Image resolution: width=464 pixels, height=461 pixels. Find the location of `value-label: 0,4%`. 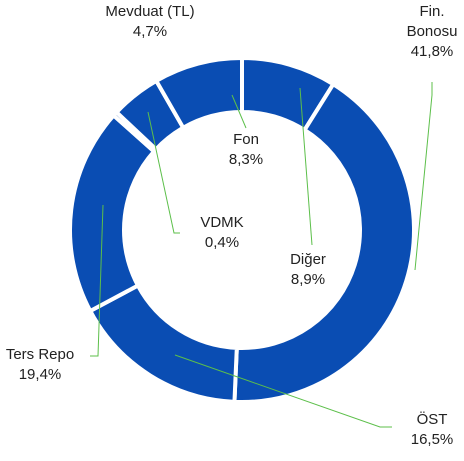

value-label: 0,4% is located at coordinates (222, 242).